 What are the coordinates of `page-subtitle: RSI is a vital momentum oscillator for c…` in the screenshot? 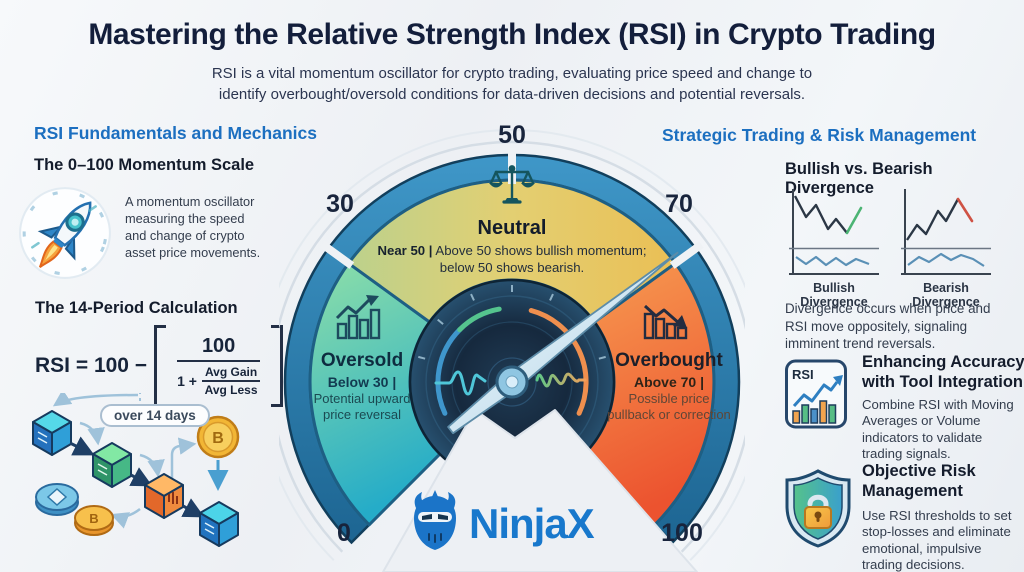 It's located at (512, 84).